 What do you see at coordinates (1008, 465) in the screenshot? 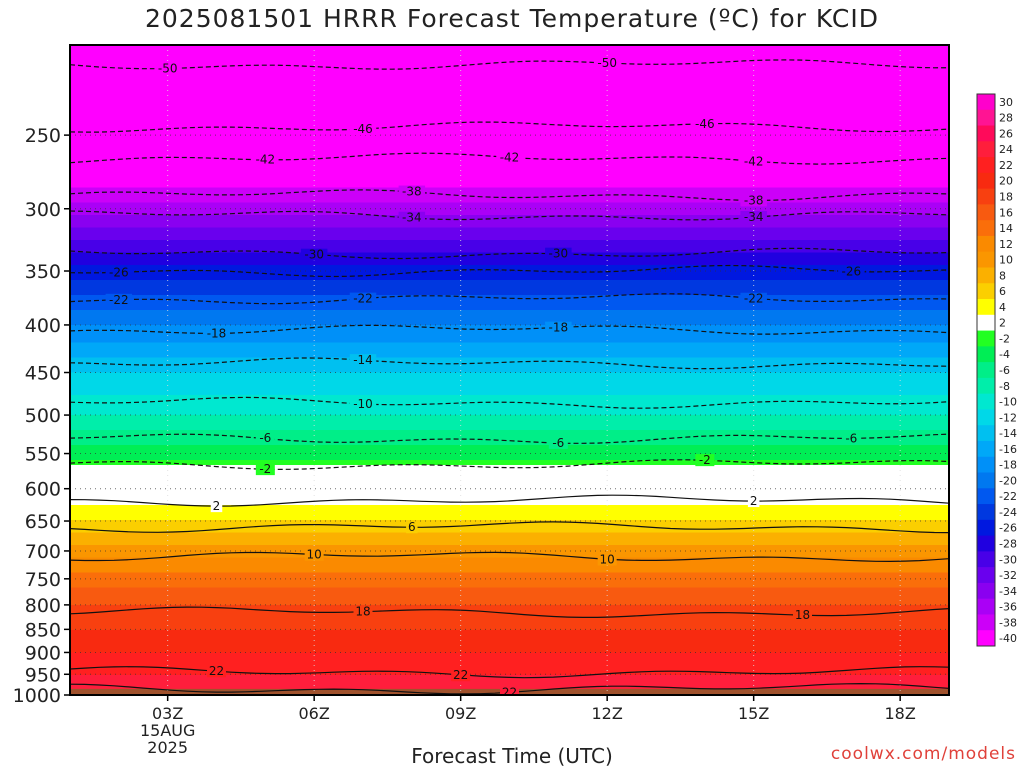
I see `colorbar-label: -18` at bounding box center [1008, 465].